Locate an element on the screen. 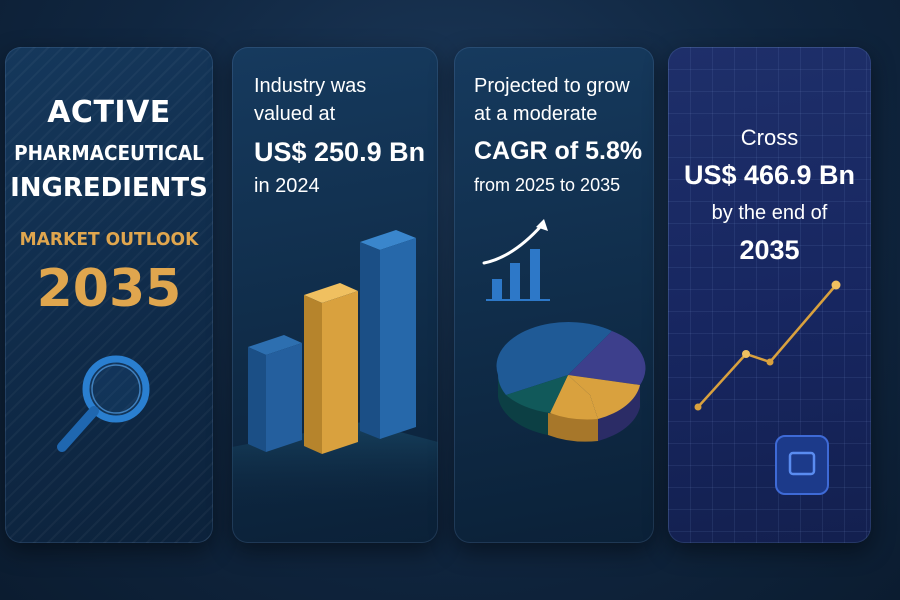 This screenshot has height=600, width=900. market-outlook-label: MARKET OUTLOOK is located at coordinates (109, 239).